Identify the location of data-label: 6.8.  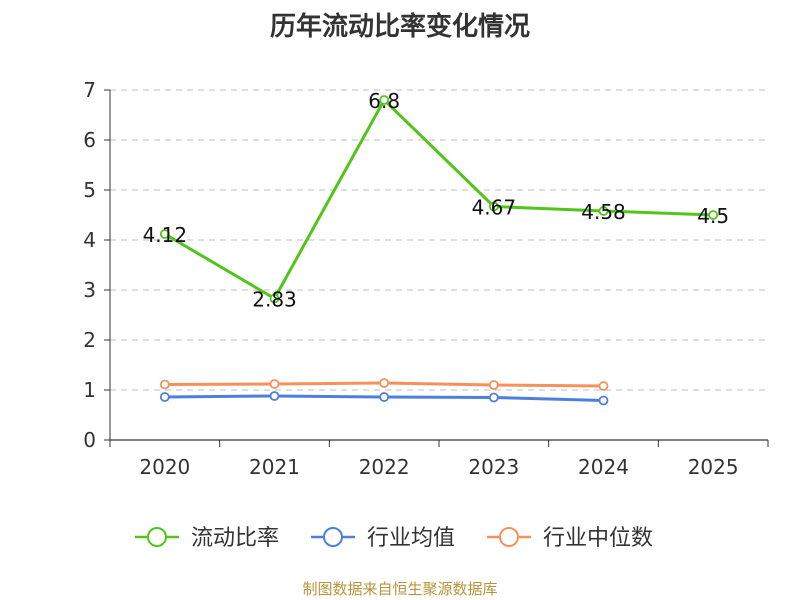
(384, 101).